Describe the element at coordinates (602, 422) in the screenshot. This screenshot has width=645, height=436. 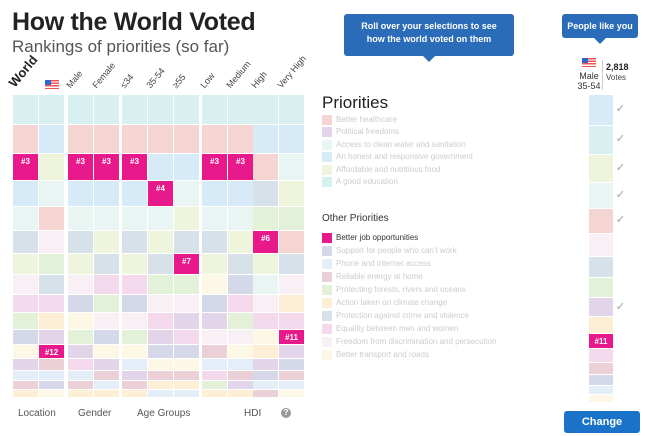
I see `change-button: Change` at that location.